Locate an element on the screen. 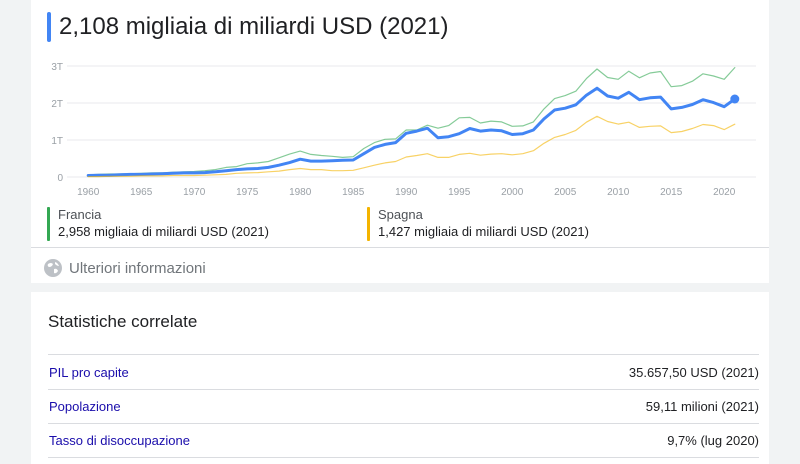  related-row-pil-pro-capite: PIL pro capite 35.657,50 USD (2021) is located at coordinates (404, 372).